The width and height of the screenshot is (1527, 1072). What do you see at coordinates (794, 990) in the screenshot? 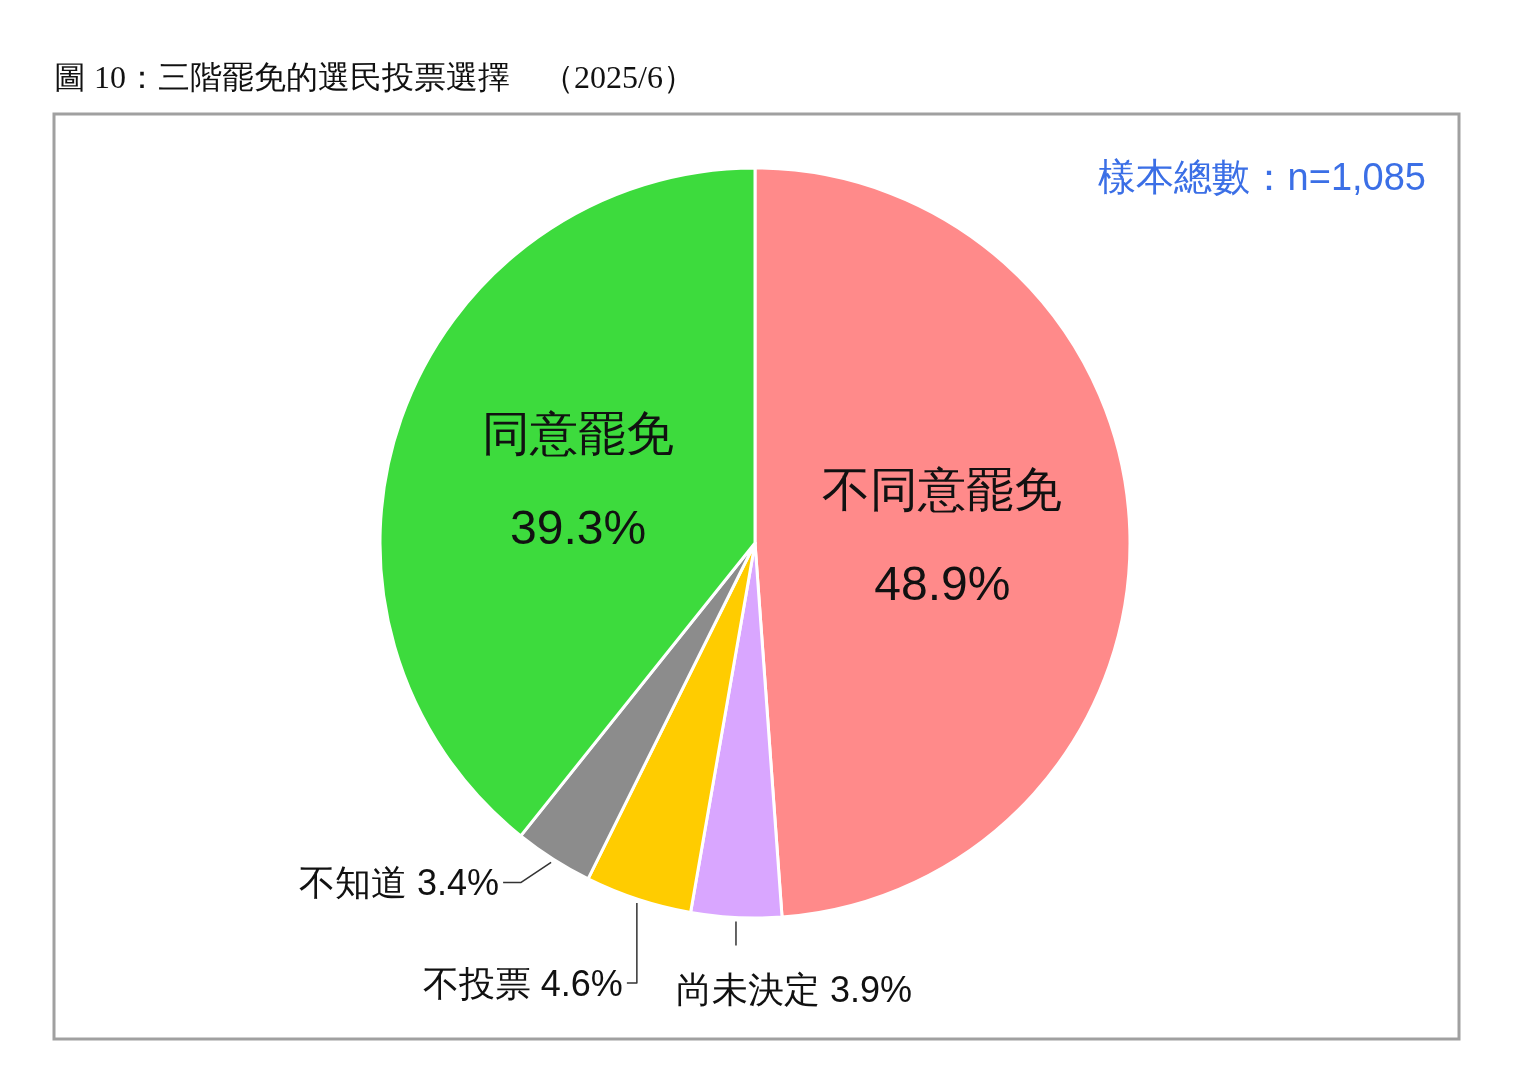
I see `slice-label: 尚未決定 3.9%` at bounding box center [794, 990].